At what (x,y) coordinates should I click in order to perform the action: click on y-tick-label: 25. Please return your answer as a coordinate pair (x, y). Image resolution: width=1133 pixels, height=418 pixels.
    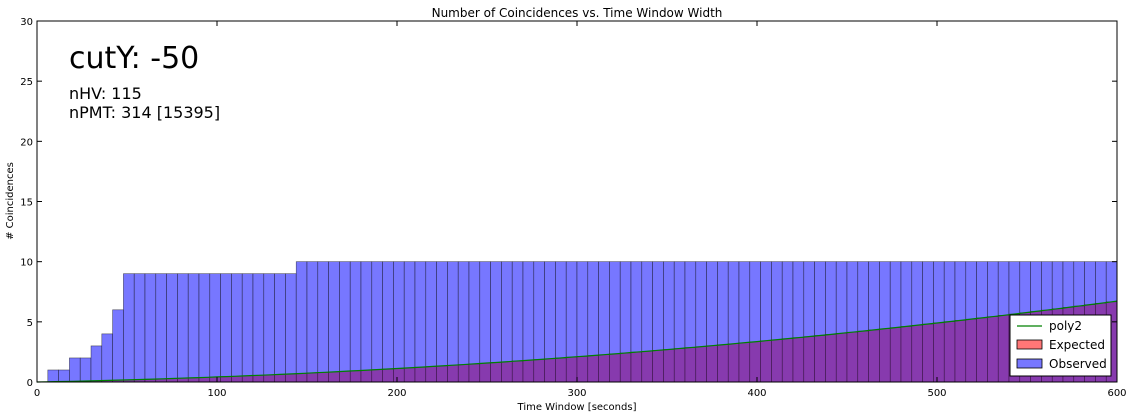
    Looking at the image, I should click on (26, 82).